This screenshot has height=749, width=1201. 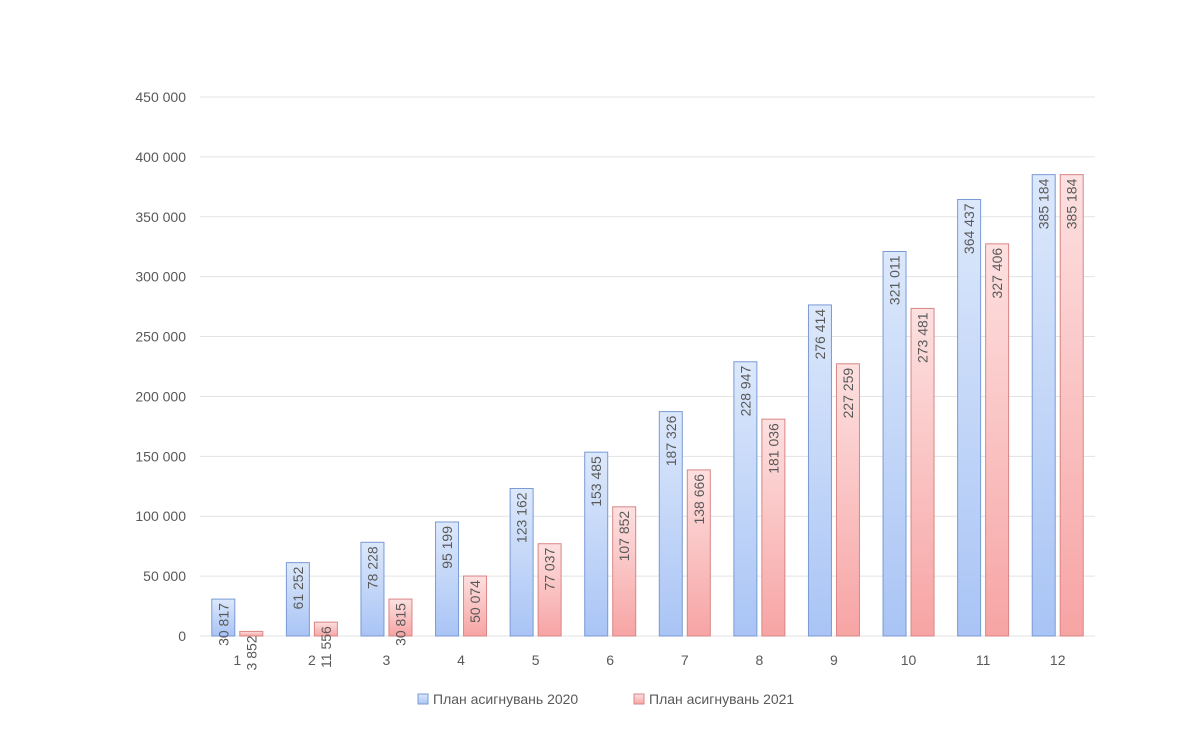 I want to click on data-label: 78 228, so click(x=372, y=567).